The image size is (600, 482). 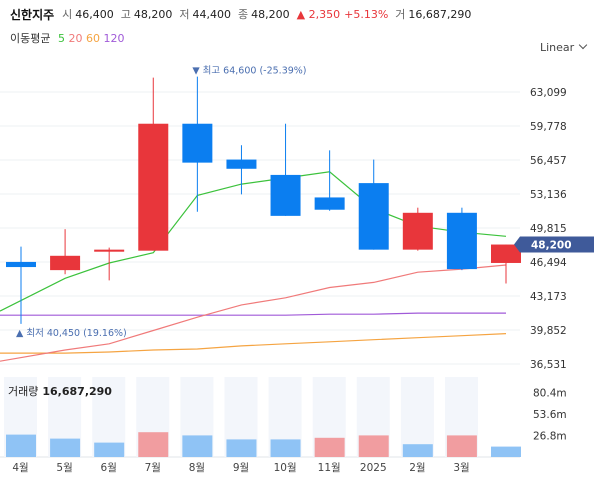 I want to click on change-value: ▲ 2,350, so click(x=318, y=14).